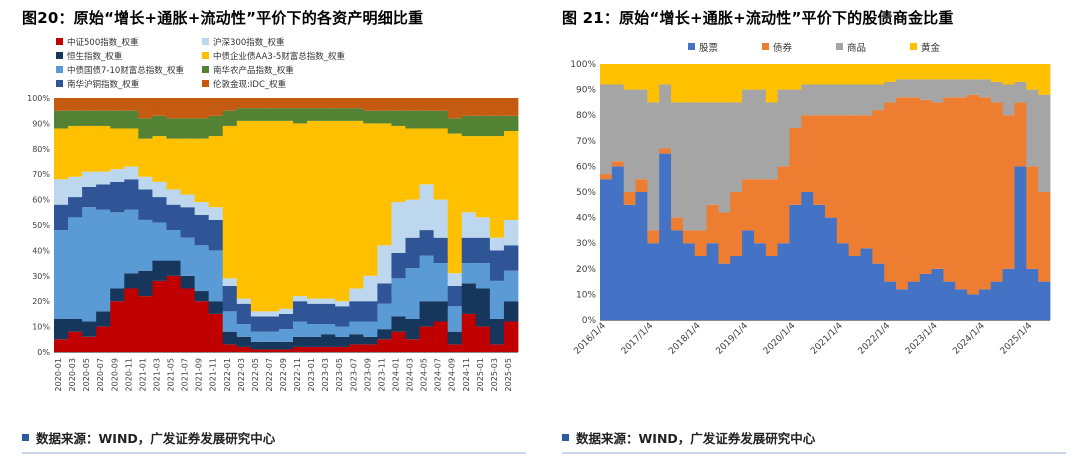 Image resolution: width=1080 pixels, height=460 pixels. What do you see at coordinates (586, 218) in the screenshot?
I see `y-axis-label: 40%` at bounding box center [586, 218].